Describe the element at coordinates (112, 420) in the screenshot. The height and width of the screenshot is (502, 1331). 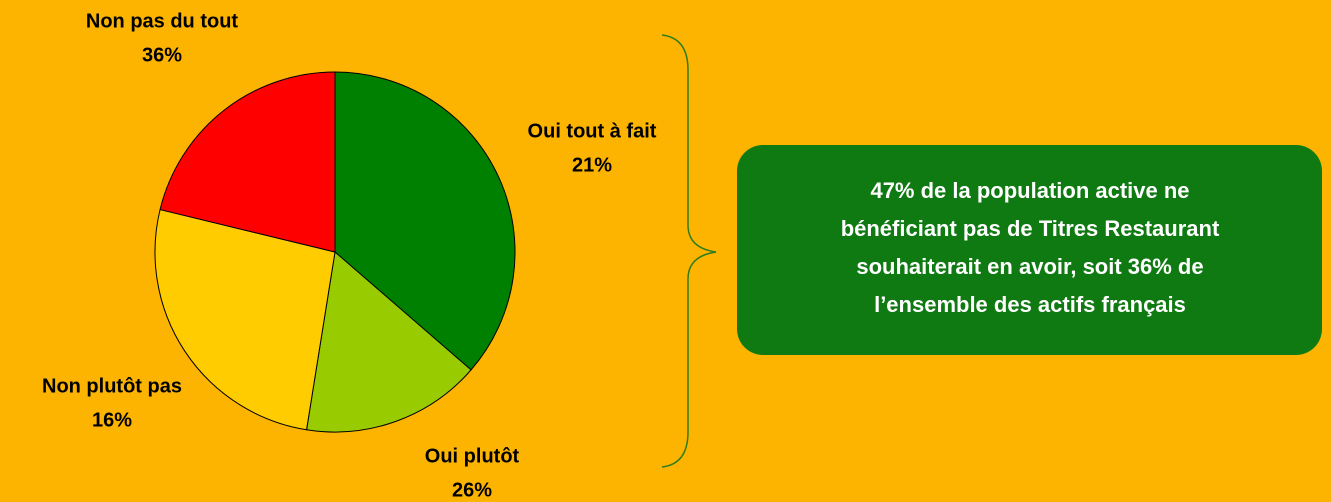
I see `slice-value-label: 16%` at that location.